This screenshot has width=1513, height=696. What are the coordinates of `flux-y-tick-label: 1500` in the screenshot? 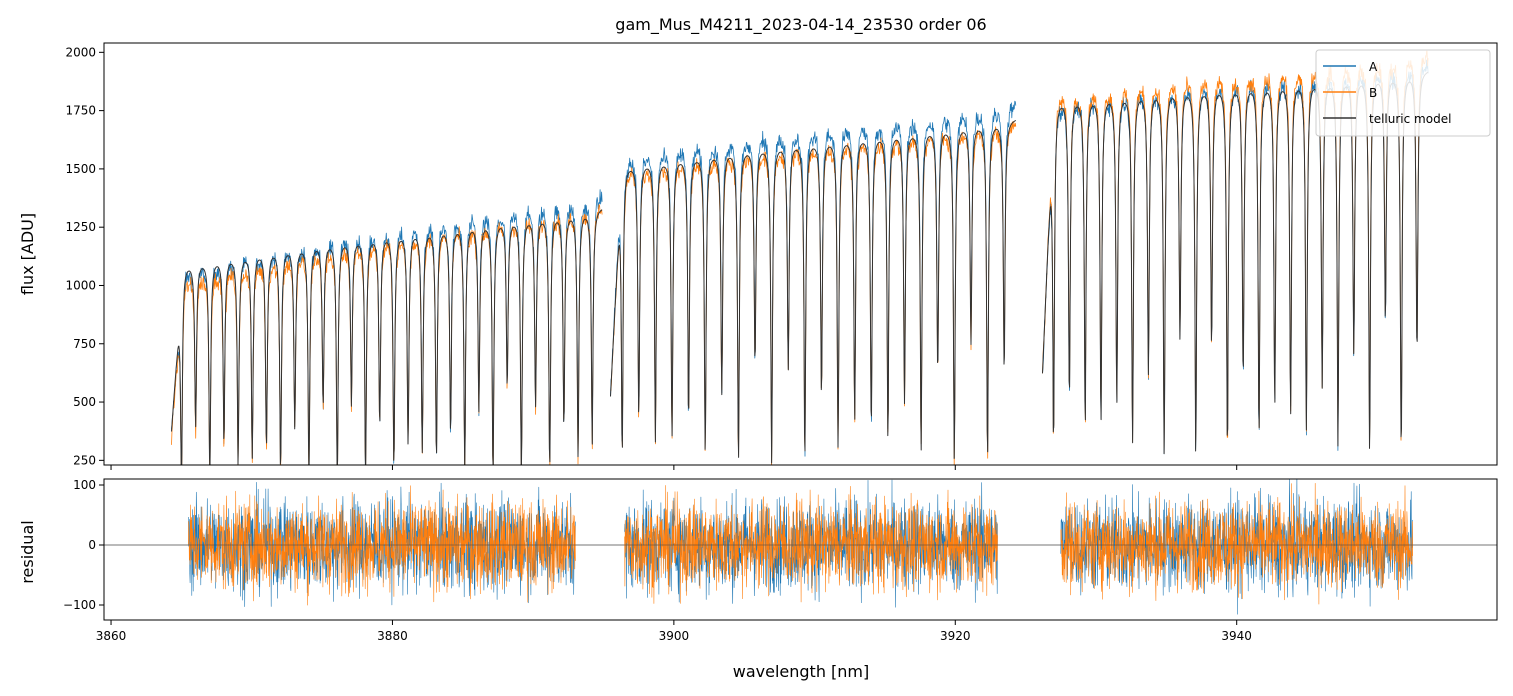 It's located at (80, 169).